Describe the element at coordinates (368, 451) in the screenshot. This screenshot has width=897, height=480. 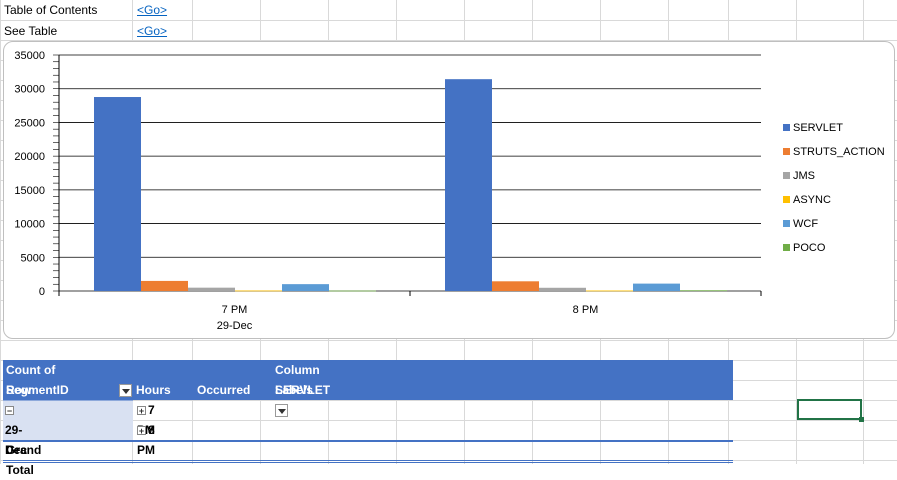
I see `grand-total-row` at that location.